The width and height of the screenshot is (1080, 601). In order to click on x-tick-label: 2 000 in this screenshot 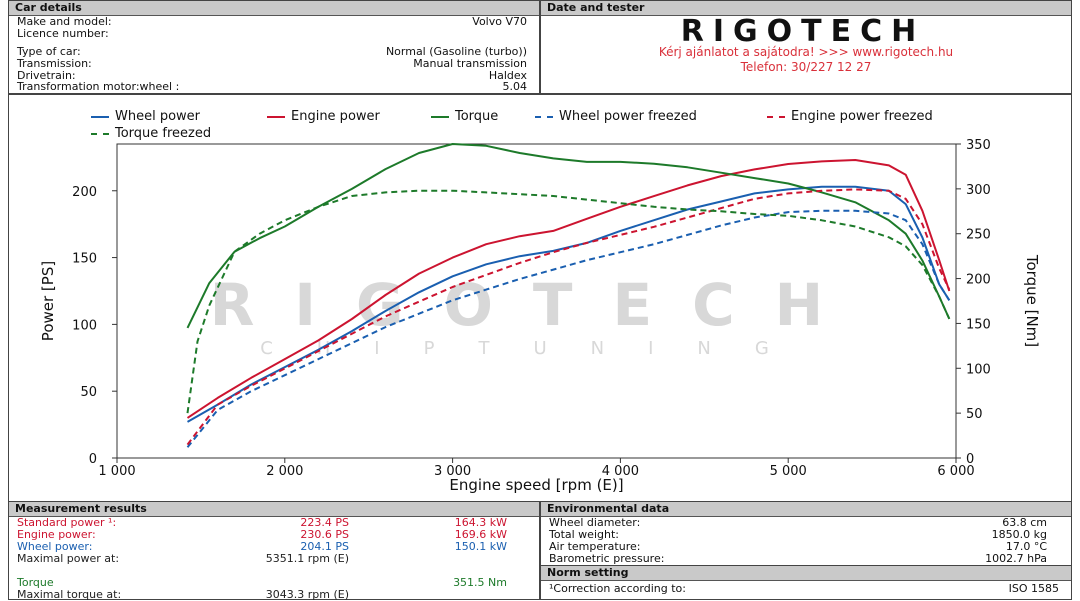, I will do `click(284, 471)`.